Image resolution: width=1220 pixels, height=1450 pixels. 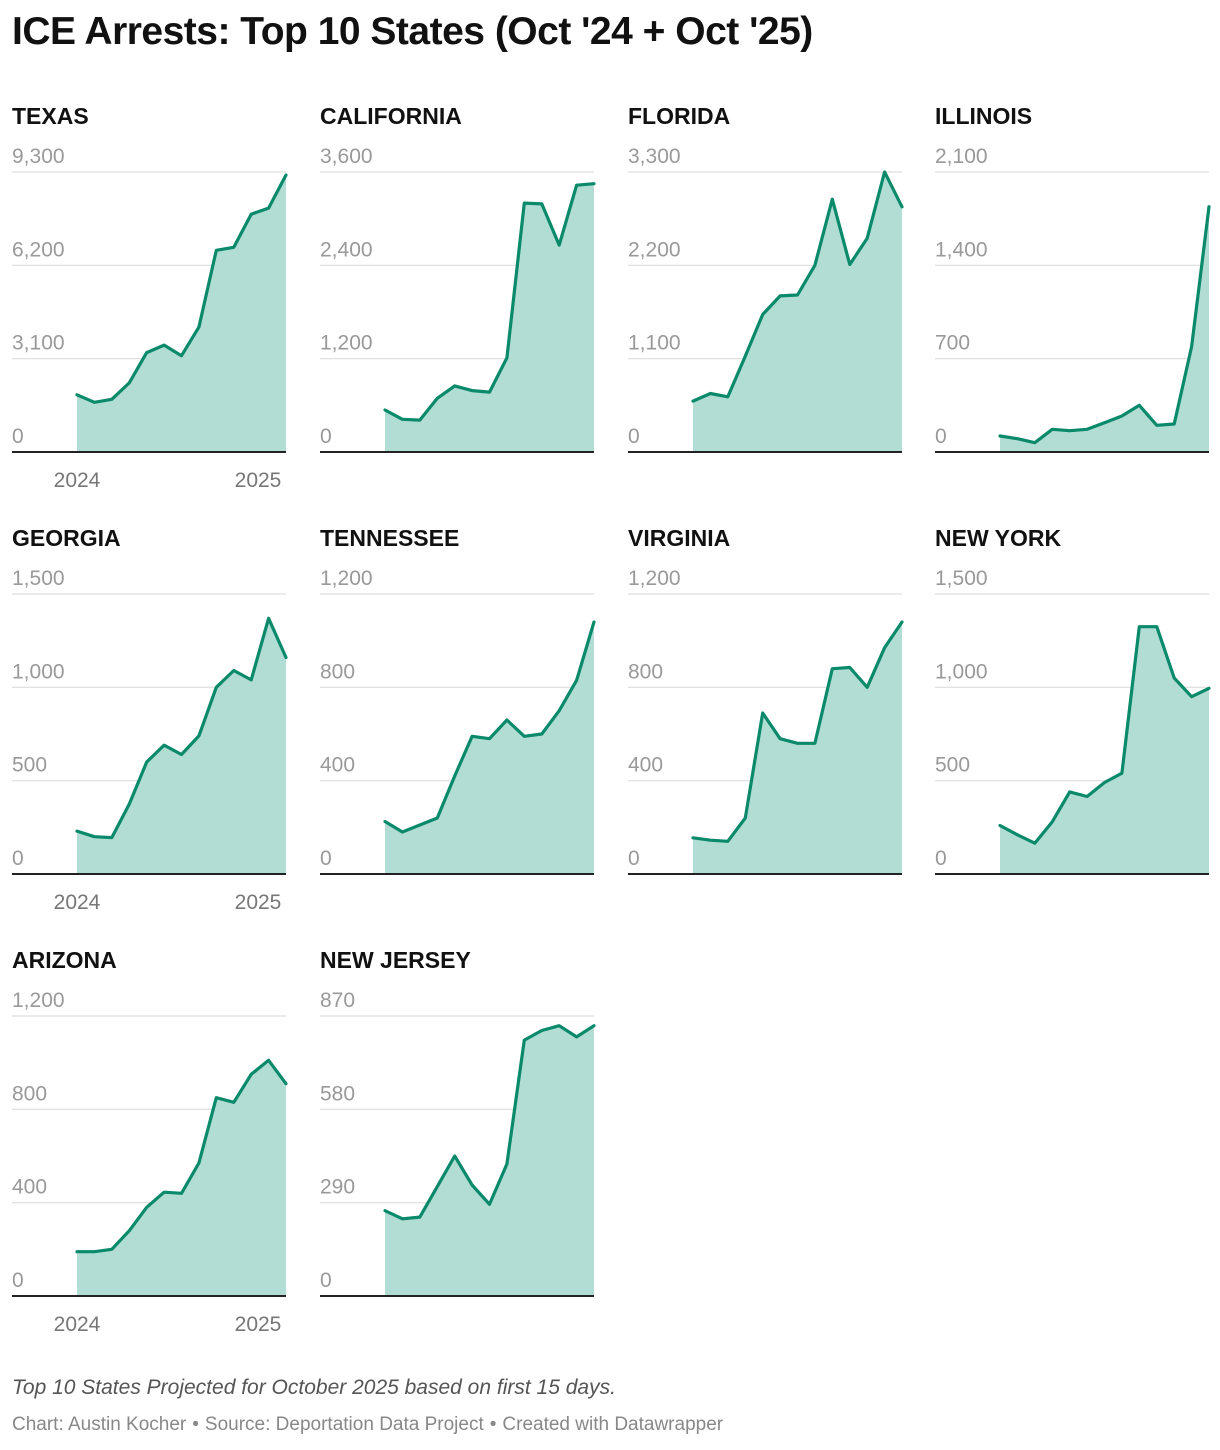 I want to click on y-tick-label: 1,400, so click(x=961, y=249).